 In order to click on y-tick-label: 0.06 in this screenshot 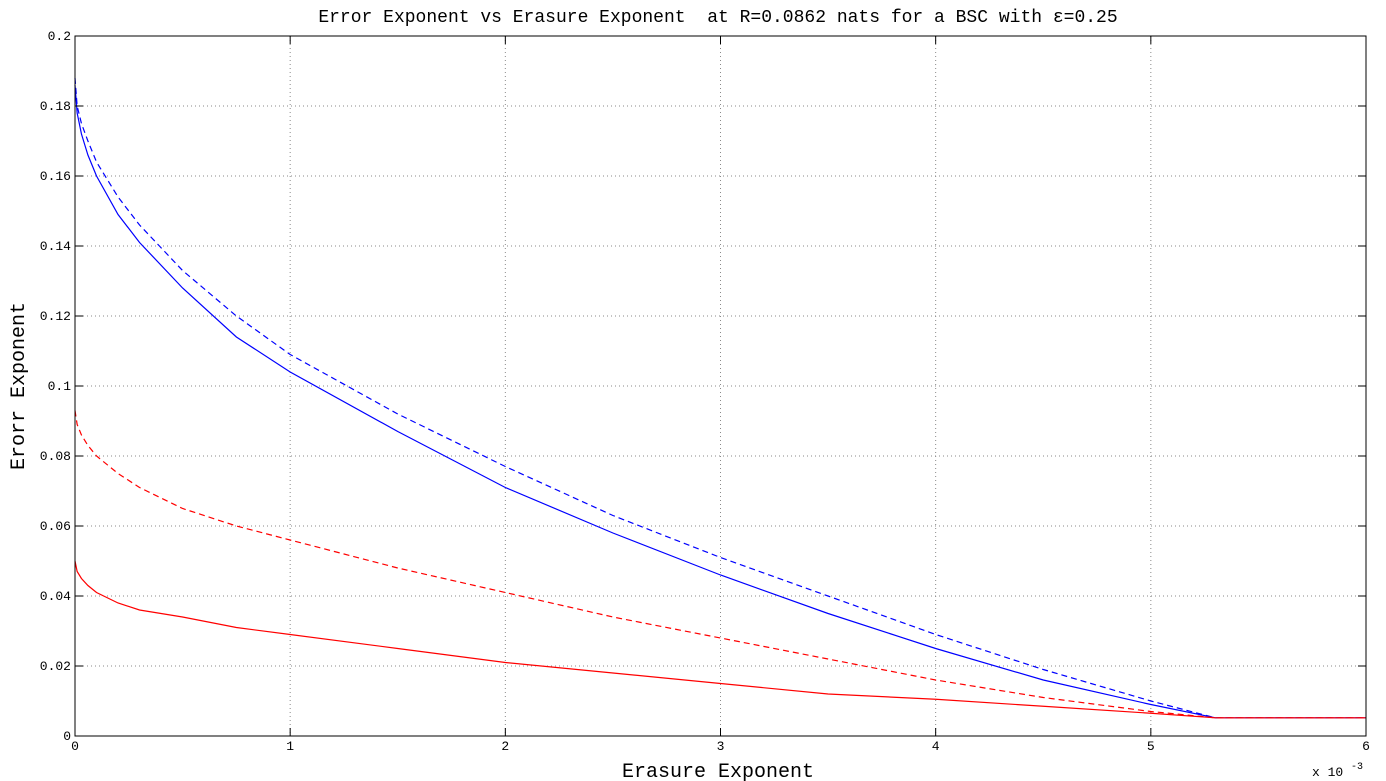, I will do `click(55, 526)`.